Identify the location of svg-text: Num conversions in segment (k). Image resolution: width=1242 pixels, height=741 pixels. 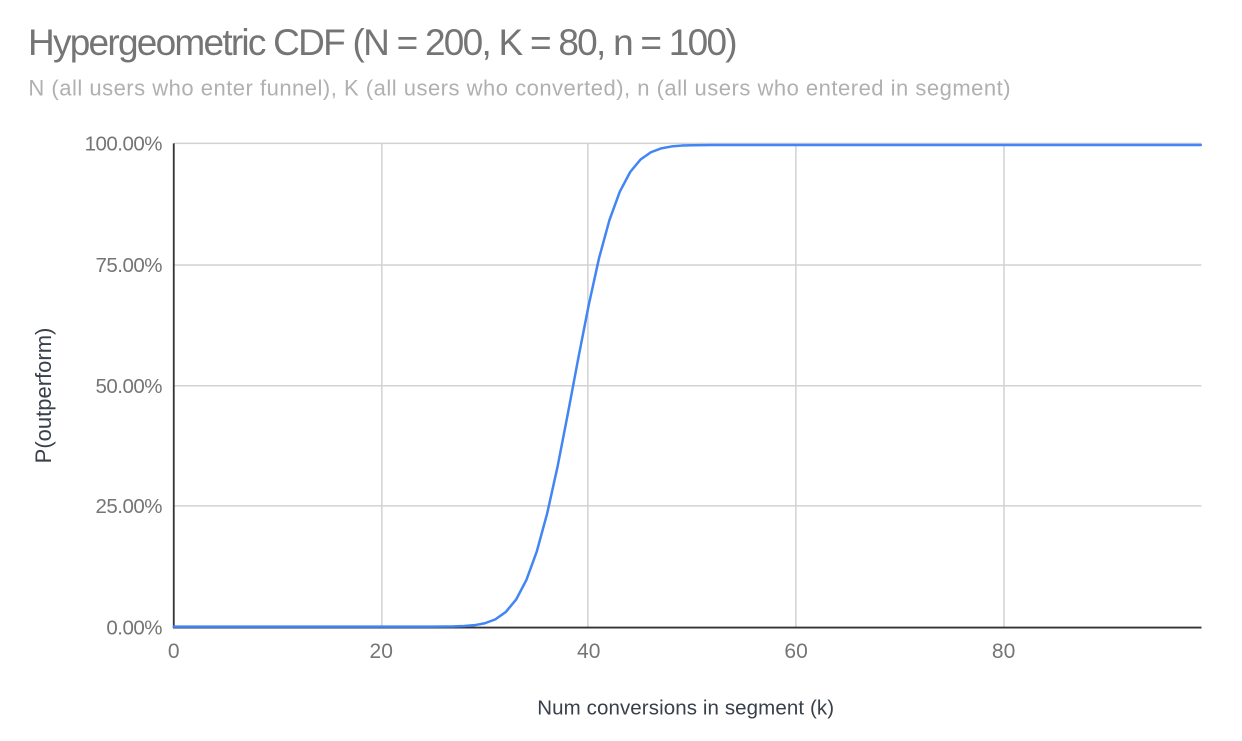
(685, 707).